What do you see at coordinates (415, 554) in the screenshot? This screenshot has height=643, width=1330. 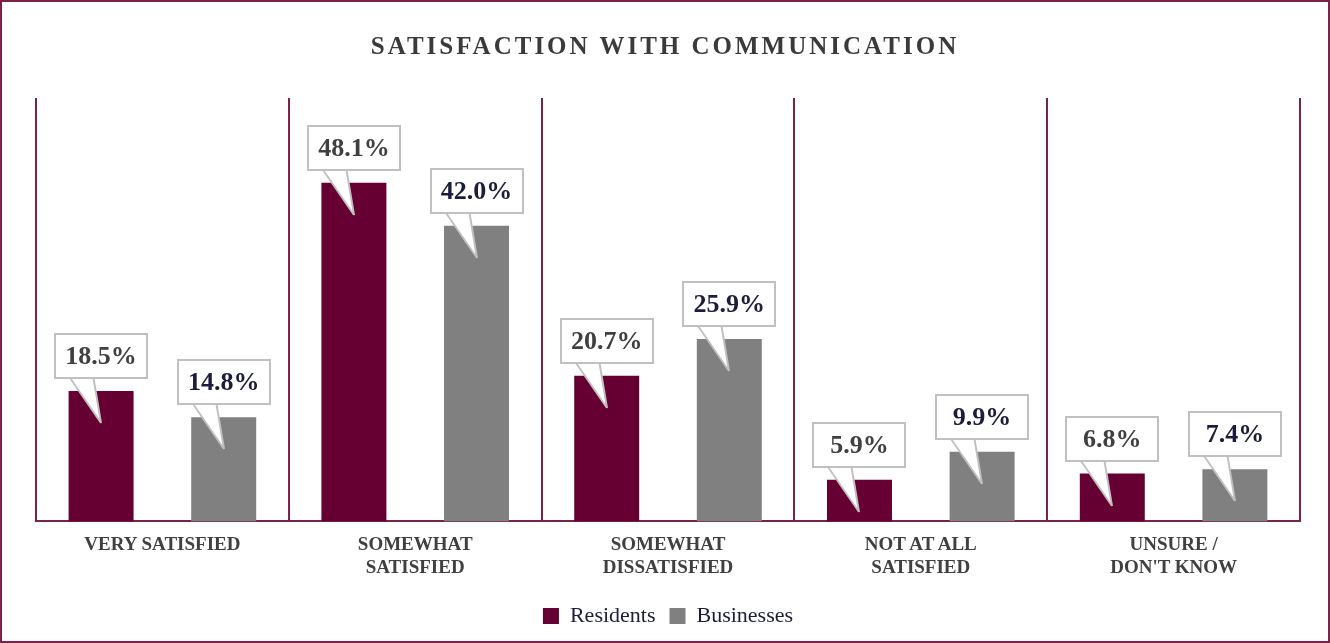 I see `x-tick-label: SOMEWHAT SATISFIED` at bounding box center [415, 554].